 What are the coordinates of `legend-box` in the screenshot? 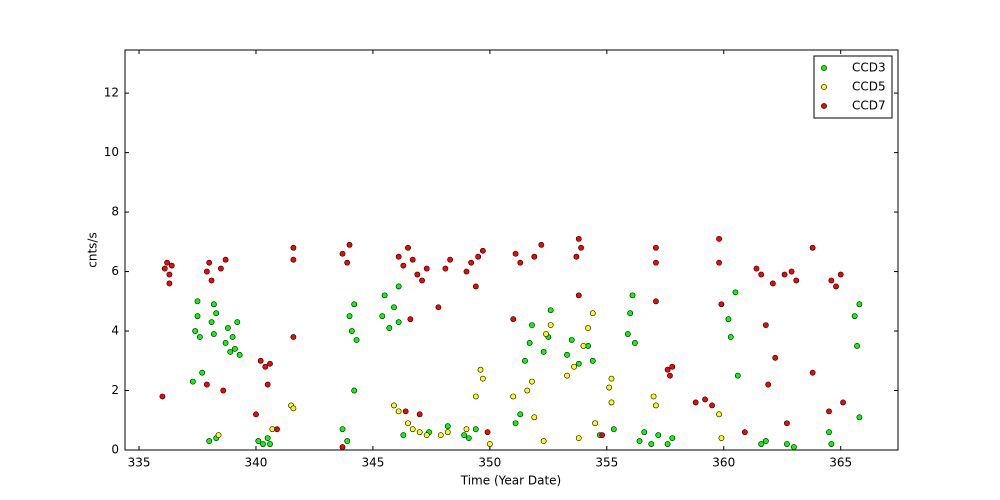 It's located at (853, 87).